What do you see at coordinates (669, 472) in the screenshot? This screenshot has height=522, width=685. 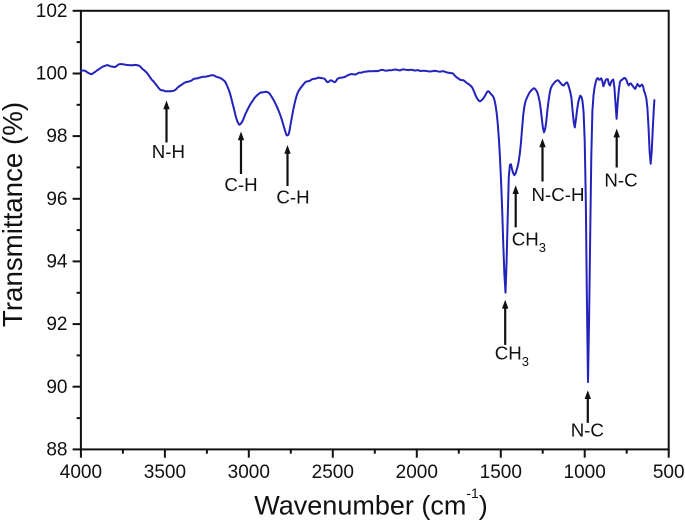 I see `svg-text: 500` at bounding box center [669, 472].